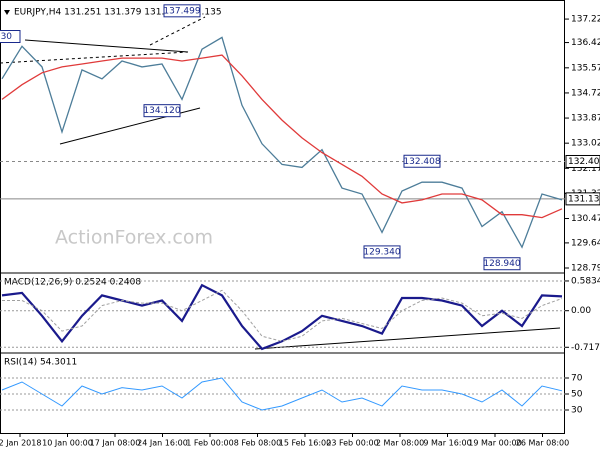 Image resolution: width=600 pixels, height=450 pixels. I want to click on level-label: 131.135, so click(584, 199).